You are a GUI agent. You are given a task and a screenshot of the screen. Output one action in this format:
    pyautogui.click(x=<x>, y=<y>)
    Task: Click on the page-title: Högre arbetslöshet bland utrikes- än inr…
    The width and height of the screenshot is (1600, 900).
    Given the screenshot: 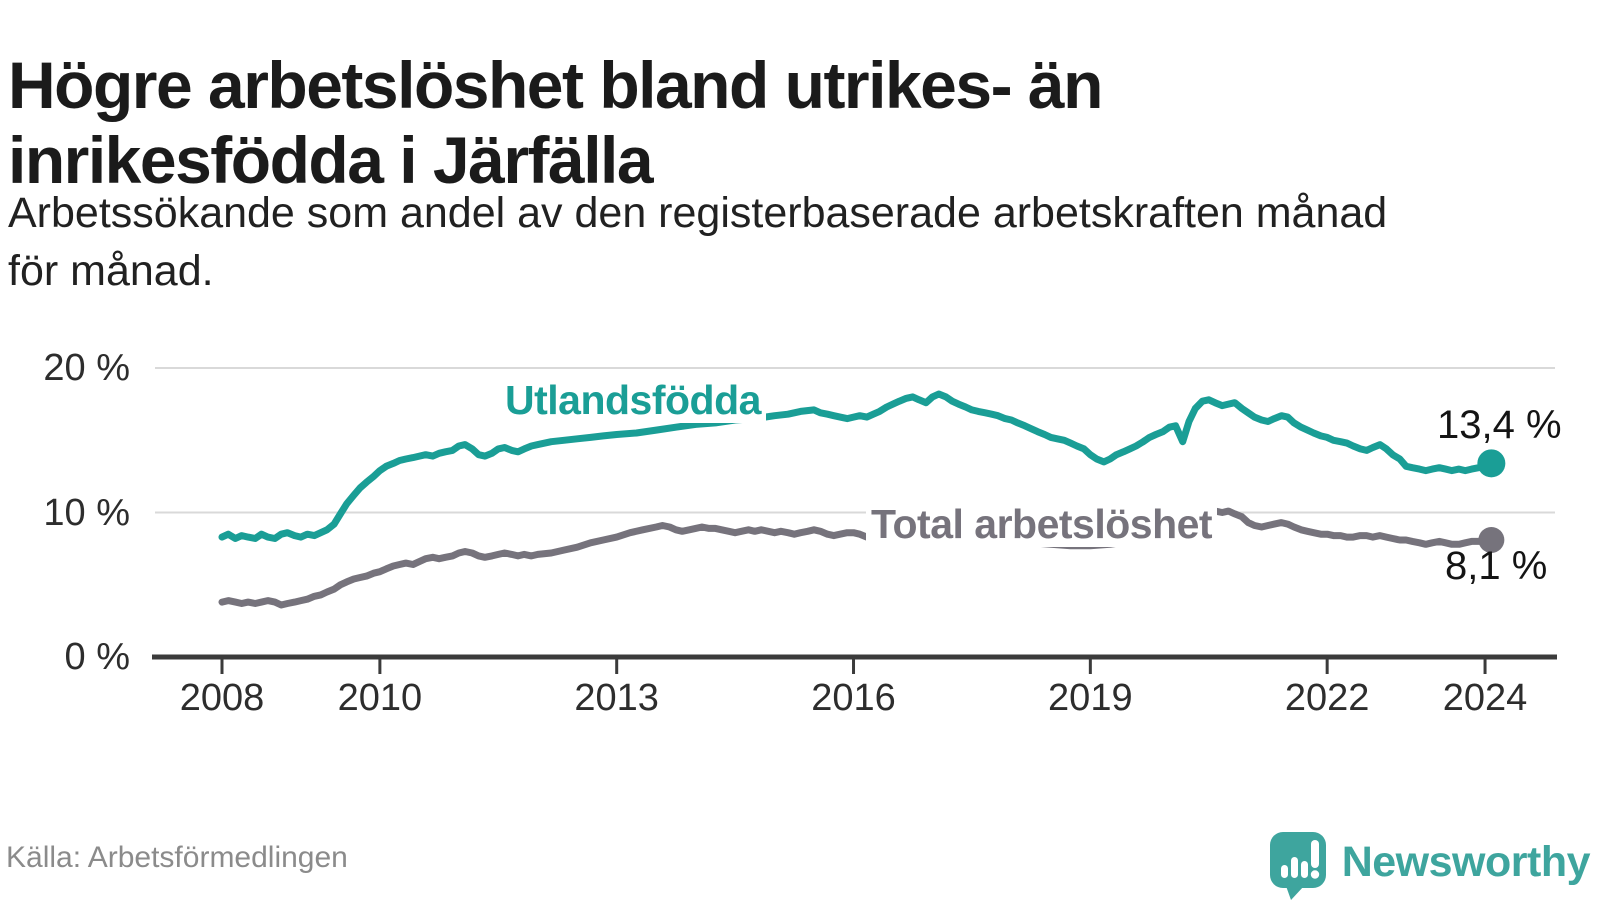 What is the action you would take?
    pyautogui.click(x=708, y=123)
    